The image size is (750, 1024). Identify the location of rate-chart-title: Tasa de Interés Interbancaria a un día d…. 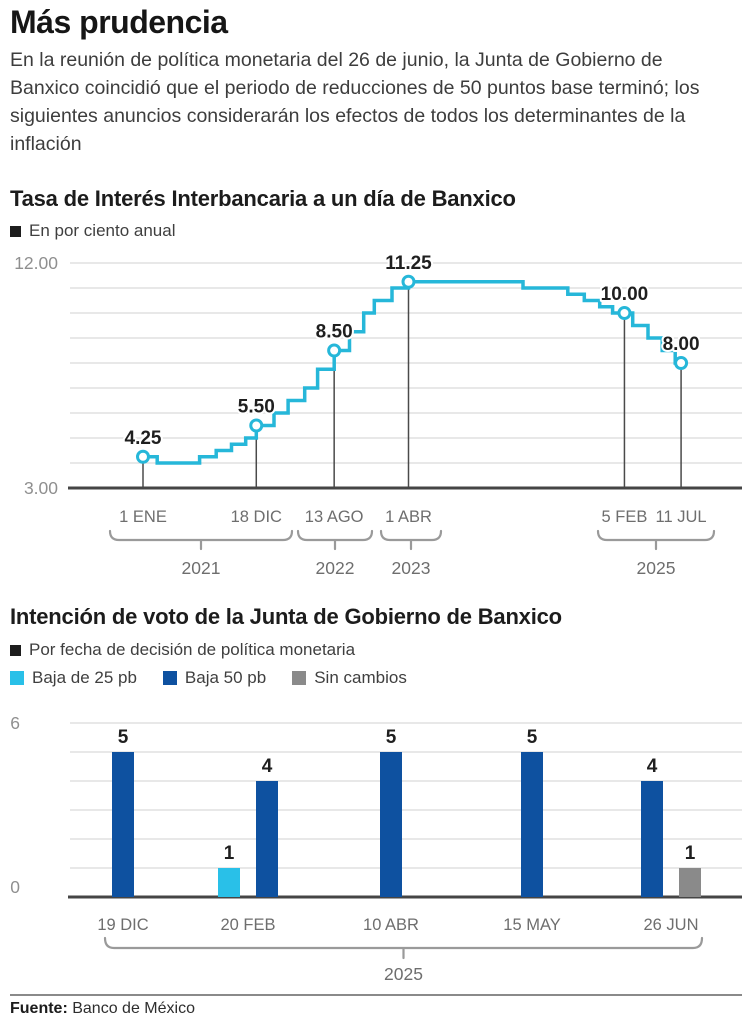
(263, 198).